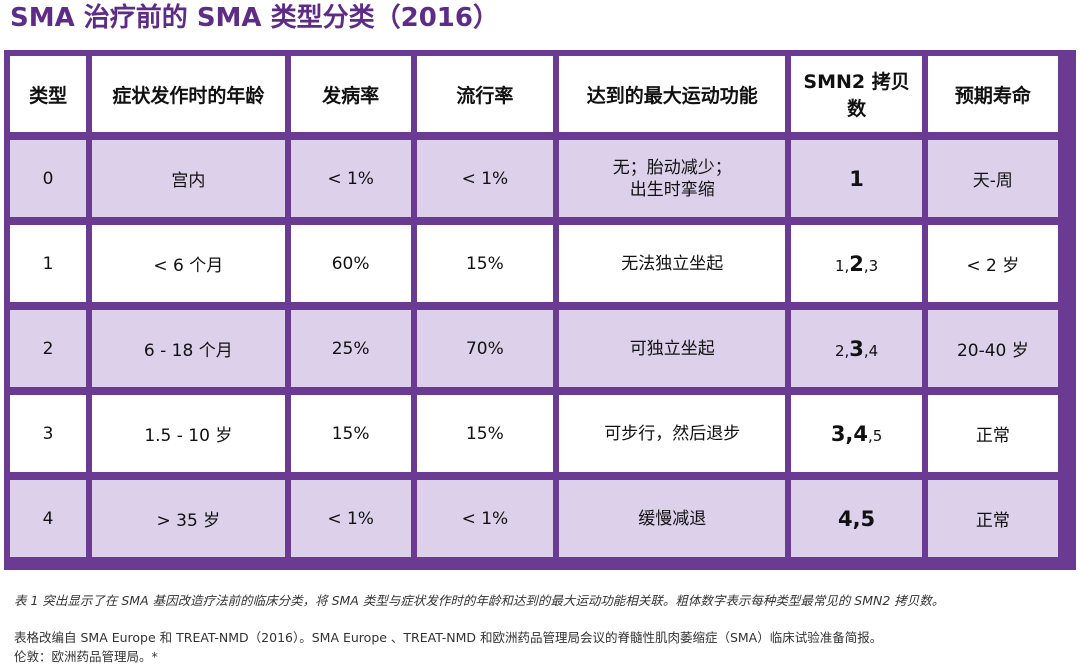 The image size is (1080, 666). I want to click on cell-life-expectancy: < 2 岁, so click(992, 263).